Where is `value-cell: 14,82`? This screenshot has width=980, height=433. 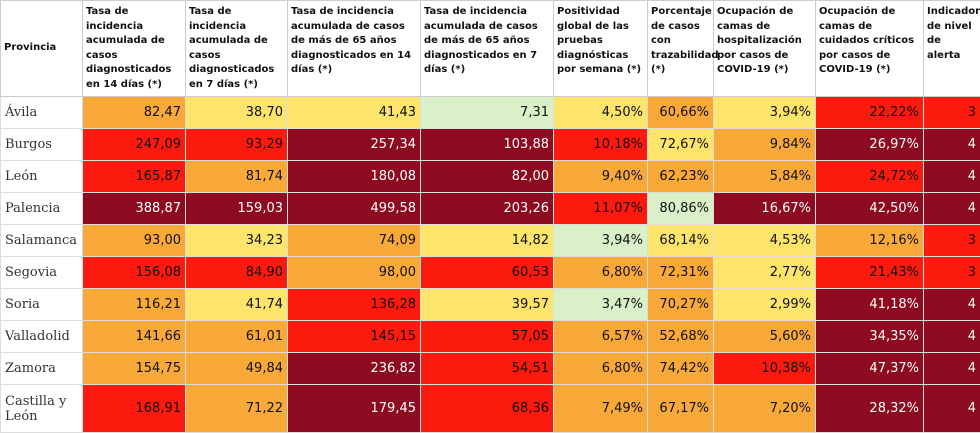 value-cell: 14,82 is located at coordinates (487, 241).